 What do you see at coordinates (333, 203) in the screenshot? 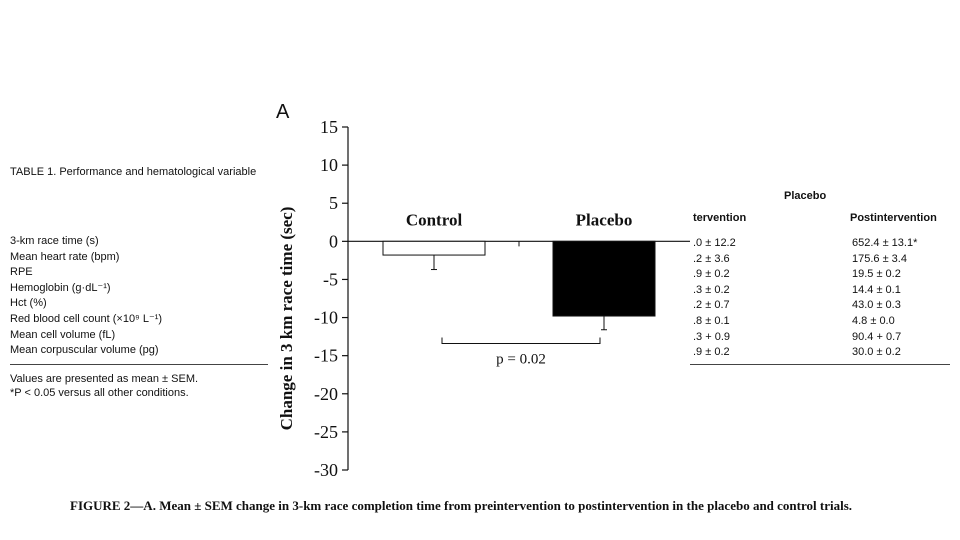
I see `y-tick-label: 5` at bounding box center [333, 203].